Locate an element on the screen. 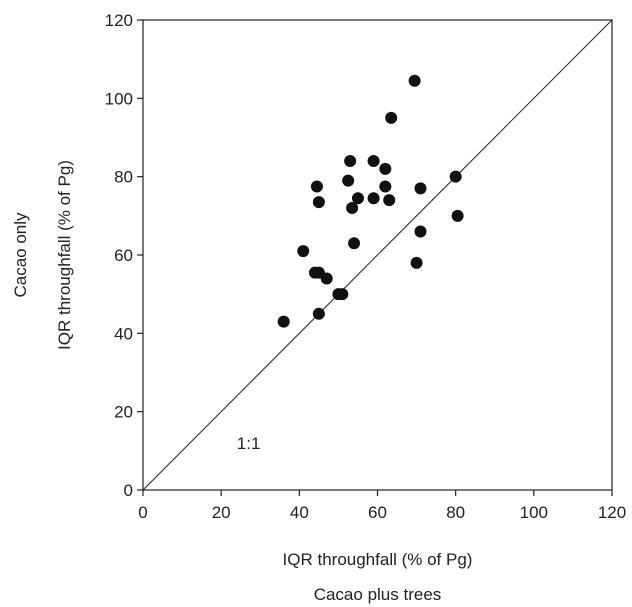 This screenshot has height=607, width=632. x-tick-label: 60 is located at coordinates (377, 512).